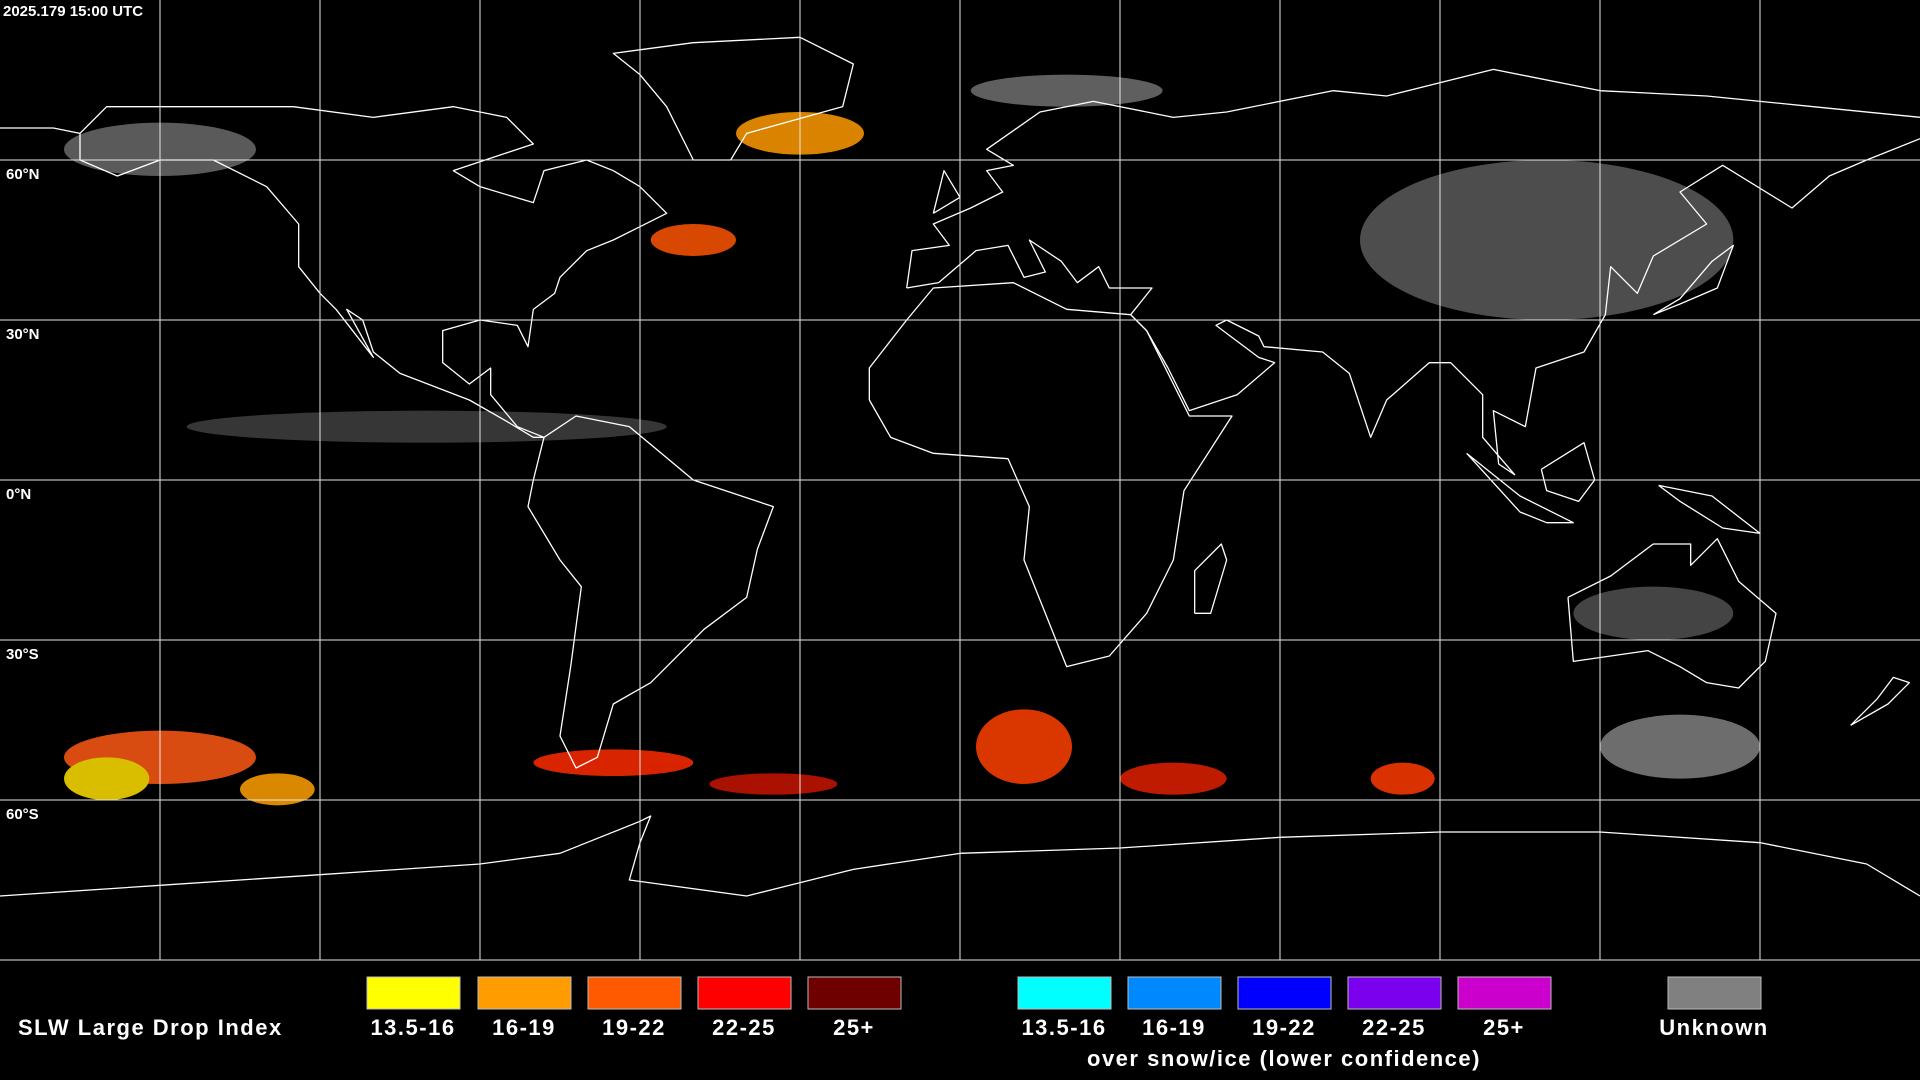  What do you see at coordinates (150, 1027) in the screenshot?
I see `legend-title: SLW Large Drop Index` at bounding box center [150, 1027].